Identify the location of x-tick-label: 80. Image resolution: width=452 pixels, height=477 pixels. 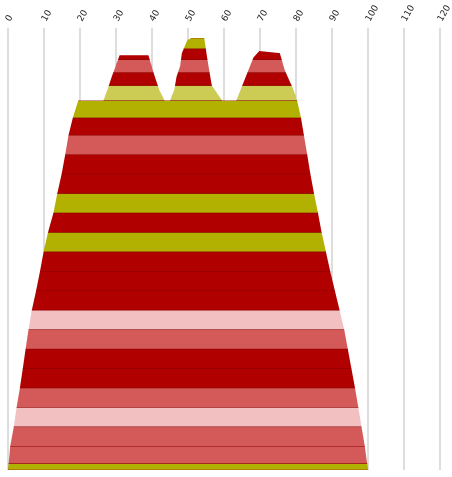
(299, 15).